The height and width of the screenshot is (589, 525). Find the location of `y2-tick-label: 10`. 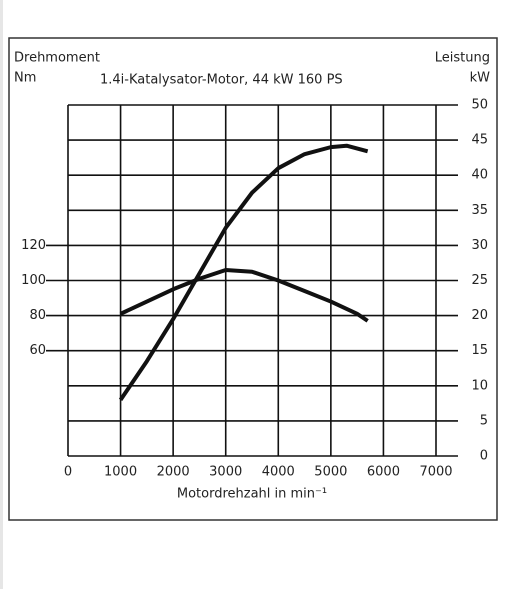

y2-tick-label: 10 is located at coordinates (479, 385).